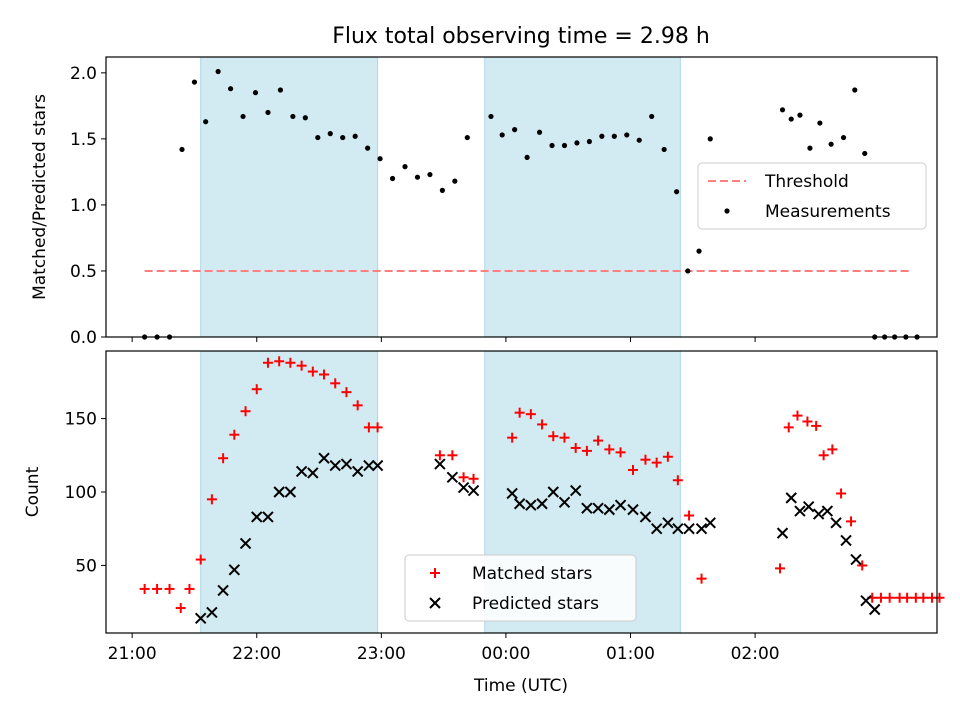 The height and width of the screenshot is (720, 960). I want to click on x-tick-label: 23:00, so click(381, 654).